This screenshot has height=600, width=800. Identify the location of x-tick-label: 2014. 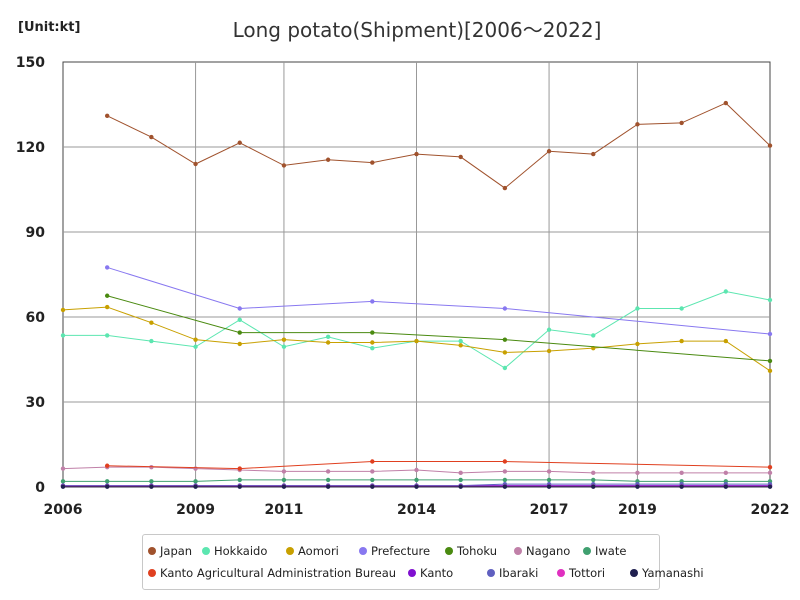
(416, 510).